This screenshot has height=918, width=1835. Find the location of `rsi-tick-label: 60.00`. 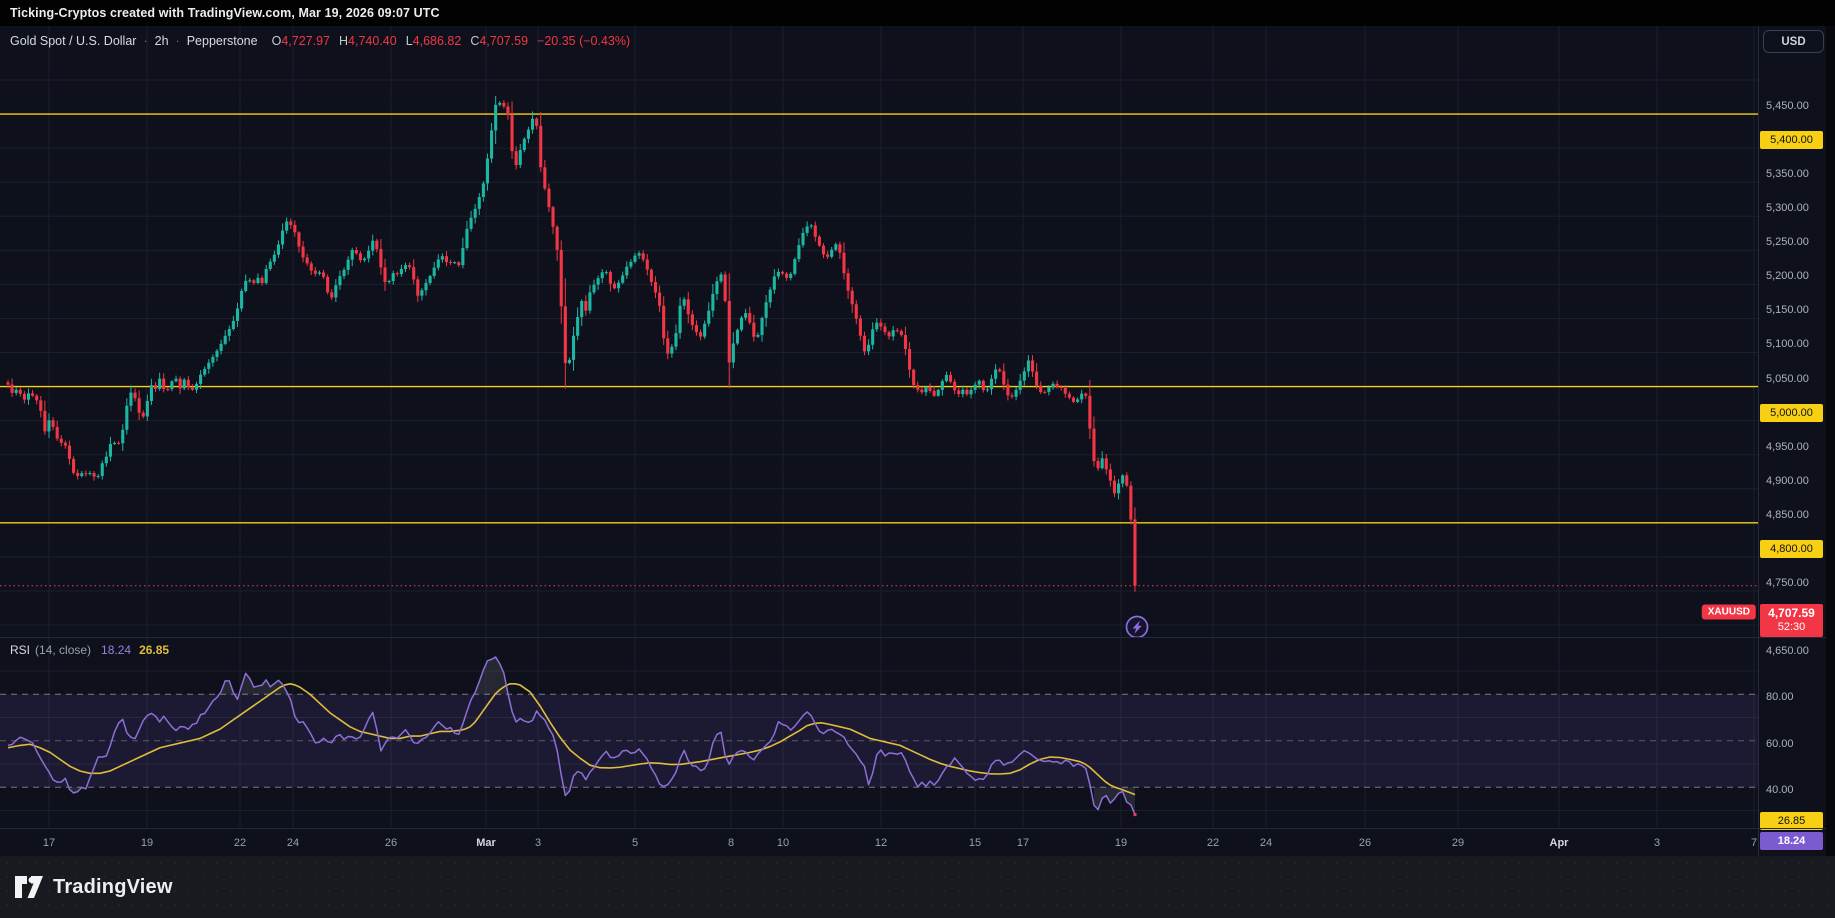

rsi-tick-label: 60.00 is located at coordinates (1780, 743).